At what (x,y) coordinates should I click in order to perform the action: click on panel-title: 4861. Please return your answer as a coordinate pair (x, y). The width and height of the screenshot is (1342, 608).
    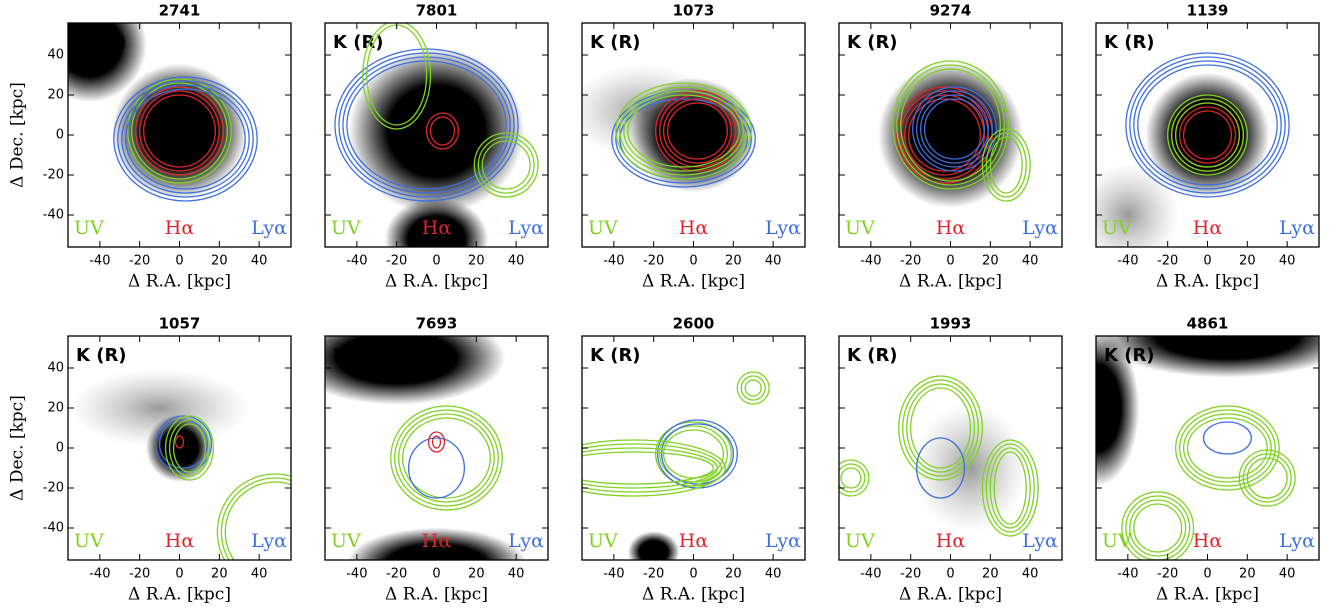
    Looking at the image, I should click on (1208, 324).